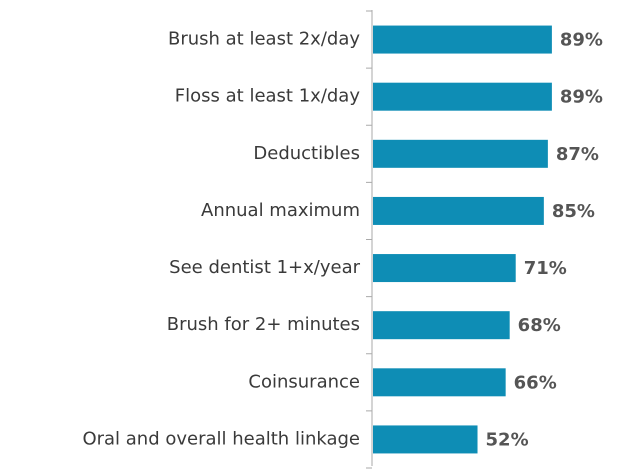  Describe the element at coordinates (539, 325) in the screenshot. I see `value-label: 68%` at that location.